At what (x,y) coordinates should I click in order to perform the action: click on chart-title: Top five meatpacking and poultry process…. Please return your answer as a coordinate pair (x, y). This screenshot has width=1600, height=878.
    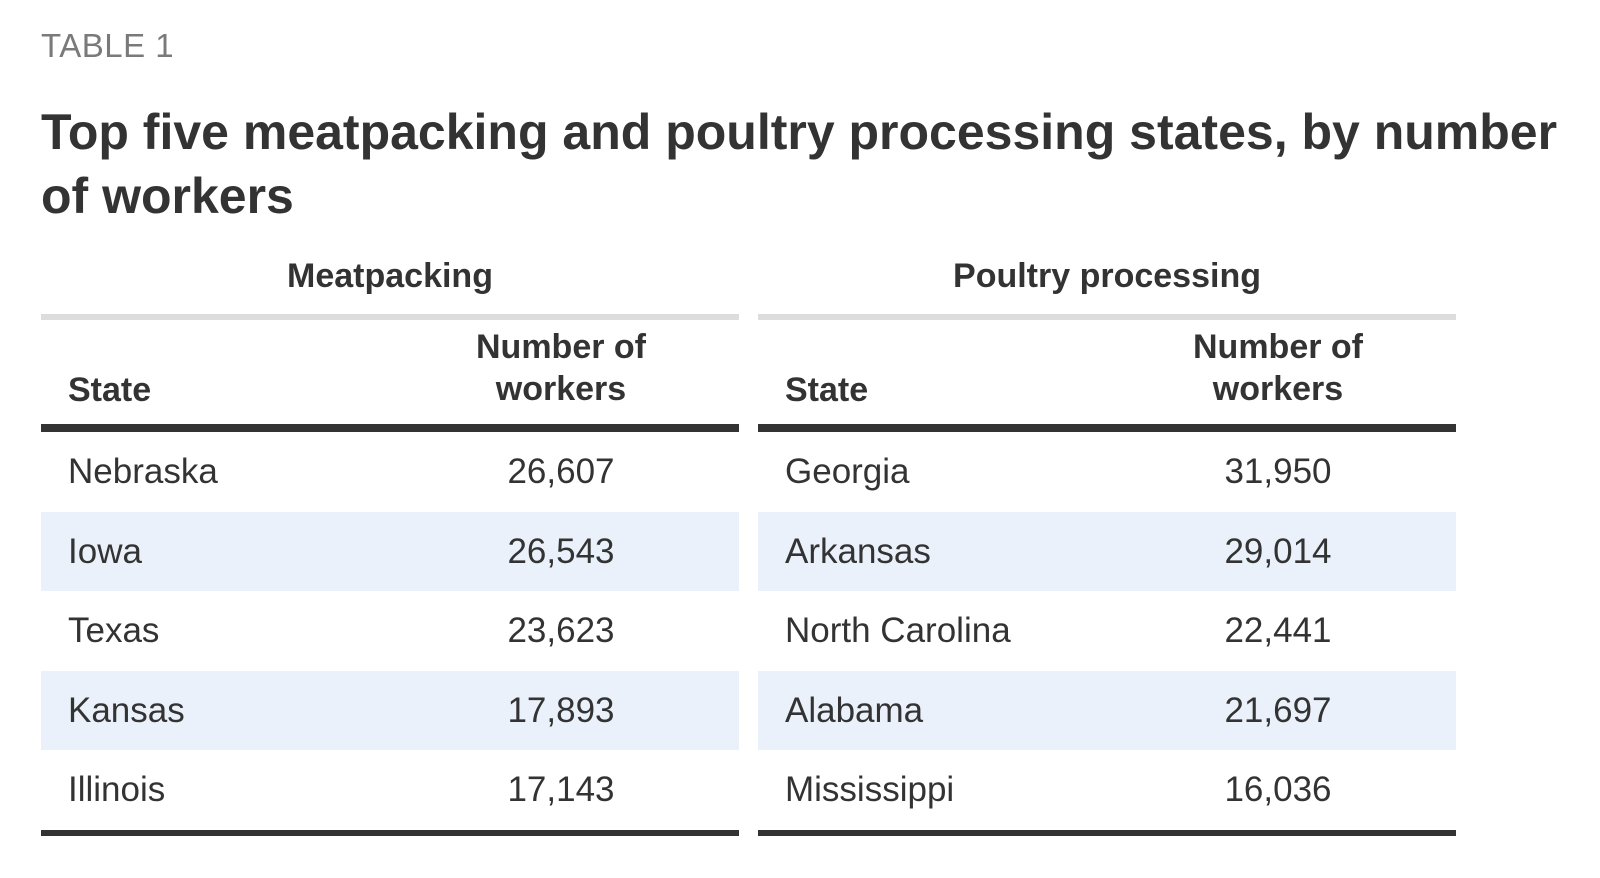
    Looking at the image, I should click on (799, 164).